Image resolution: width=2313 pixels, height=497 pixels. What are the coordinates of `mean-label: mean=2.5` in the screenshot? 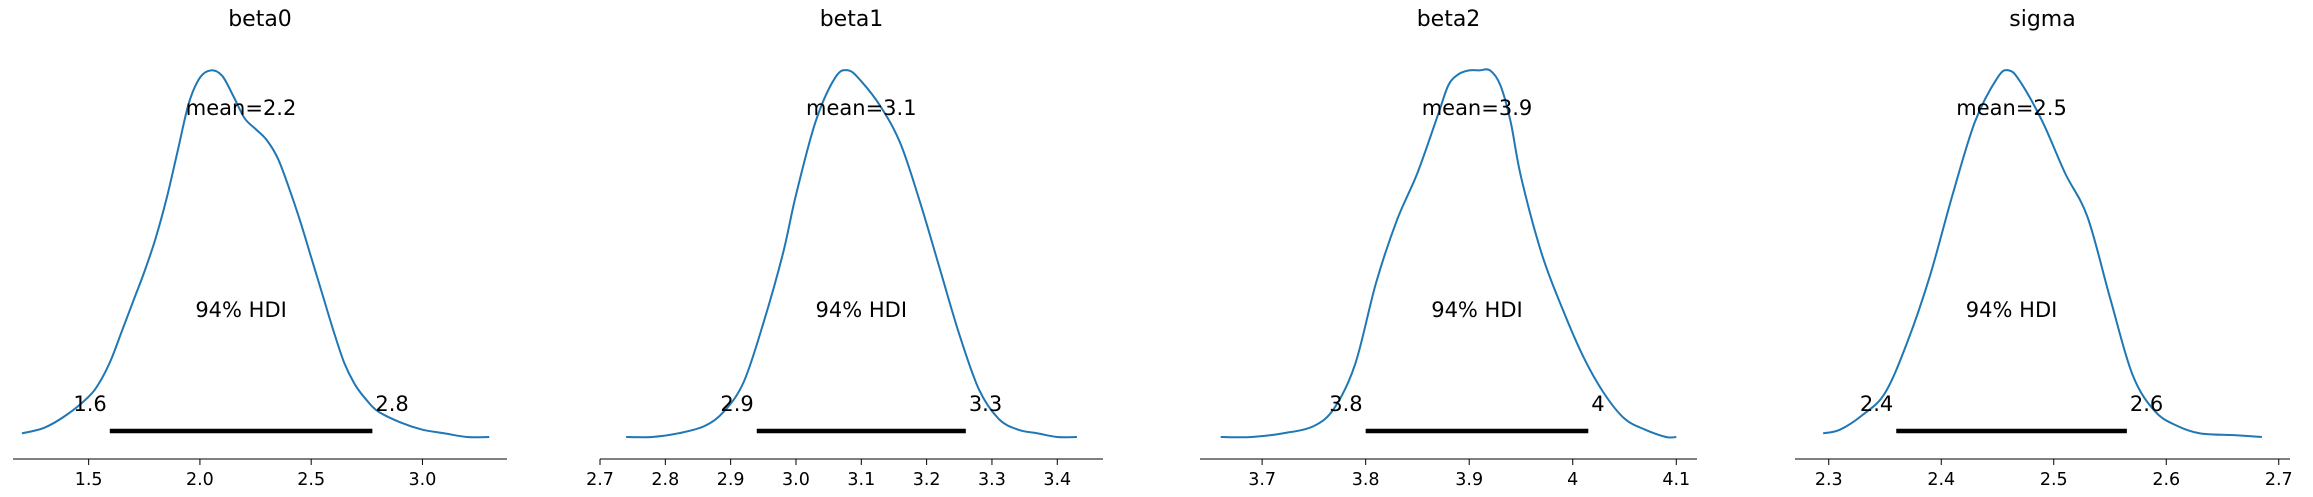 It's located at (2011, 108).